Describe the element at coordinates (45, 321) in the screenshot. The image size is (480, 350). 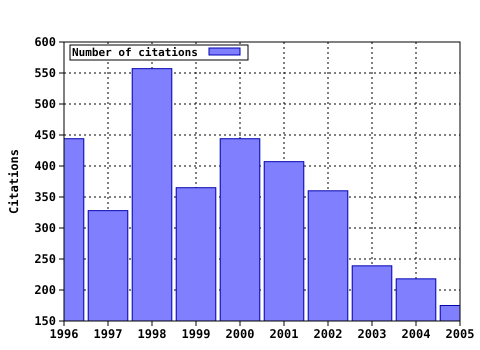
I see `y-tick-label: 150` at that location.